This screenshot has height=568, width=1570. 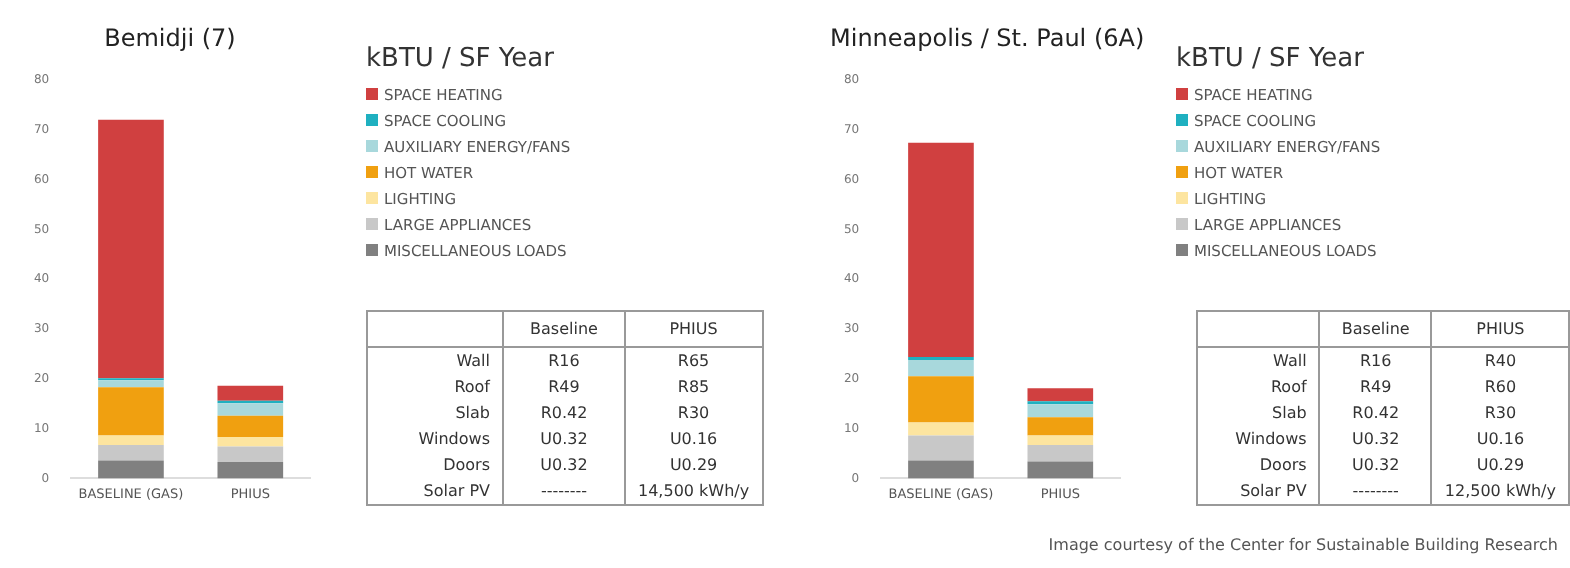 I want to click on text: R85, so click(x=693, y=387).